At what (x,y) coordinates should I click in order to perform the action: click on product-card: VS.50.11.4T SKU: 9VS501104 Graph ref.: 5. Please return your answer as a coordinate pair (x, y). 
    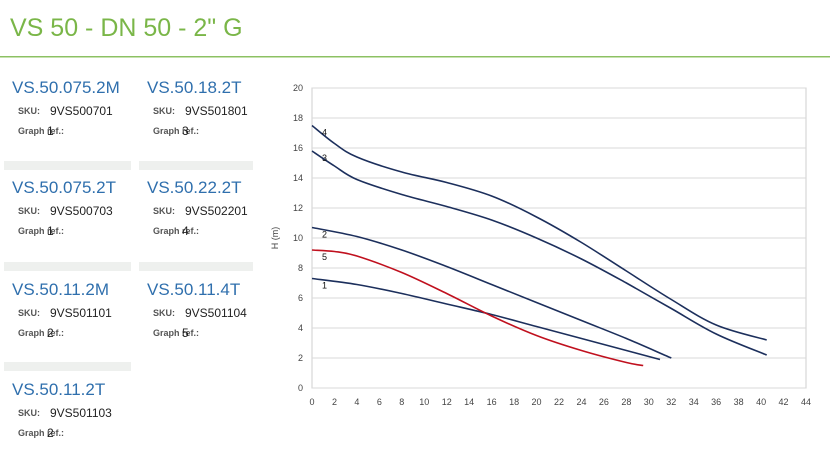
    Looking at the image, I should click on (207, 313).